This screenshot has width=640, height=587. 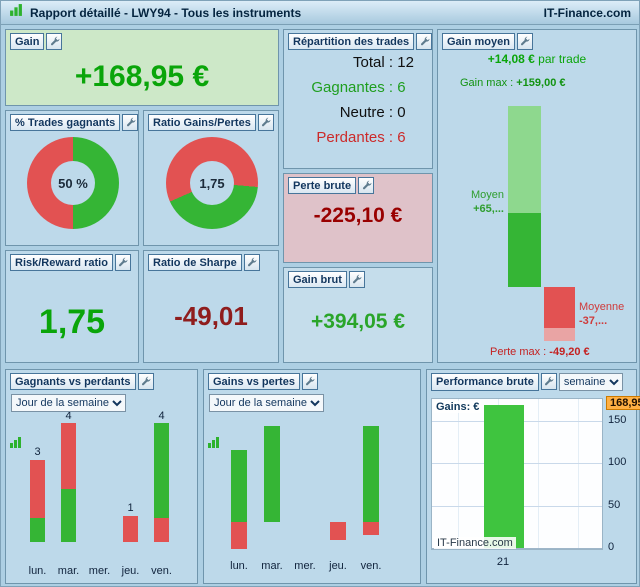 What do you see at coordinates (65, 122) in the screenshot?
I see `win-rate-panel-title: % Trades gagnants` at bounding box center [65, 122].